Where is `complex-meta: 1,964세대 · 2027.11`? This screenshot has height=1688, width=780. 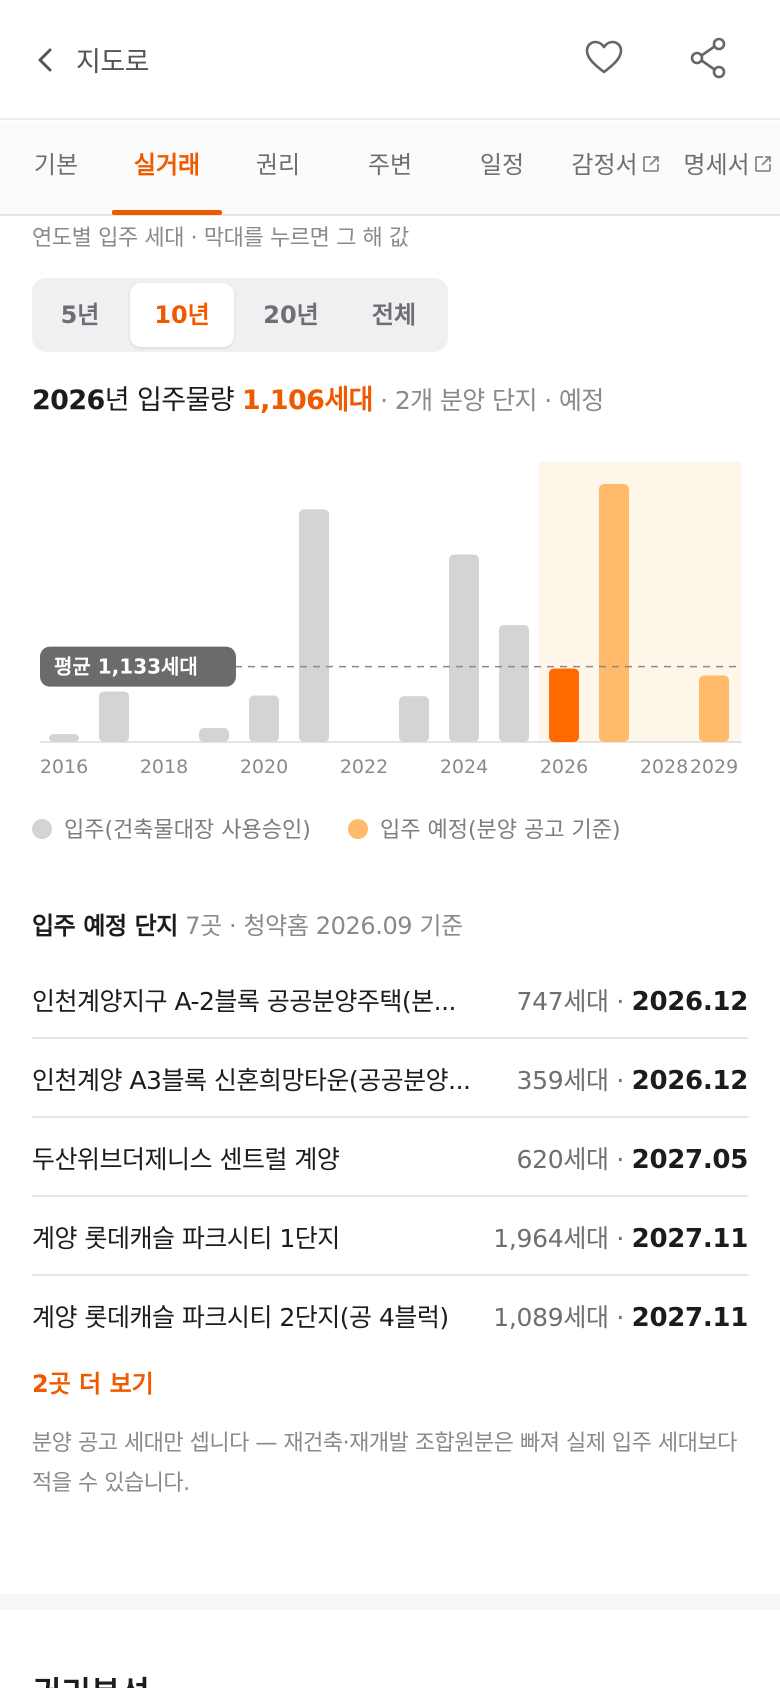
complex-meta: 1,964세대 · 2027.11 is located at coordinates (620, 1237).